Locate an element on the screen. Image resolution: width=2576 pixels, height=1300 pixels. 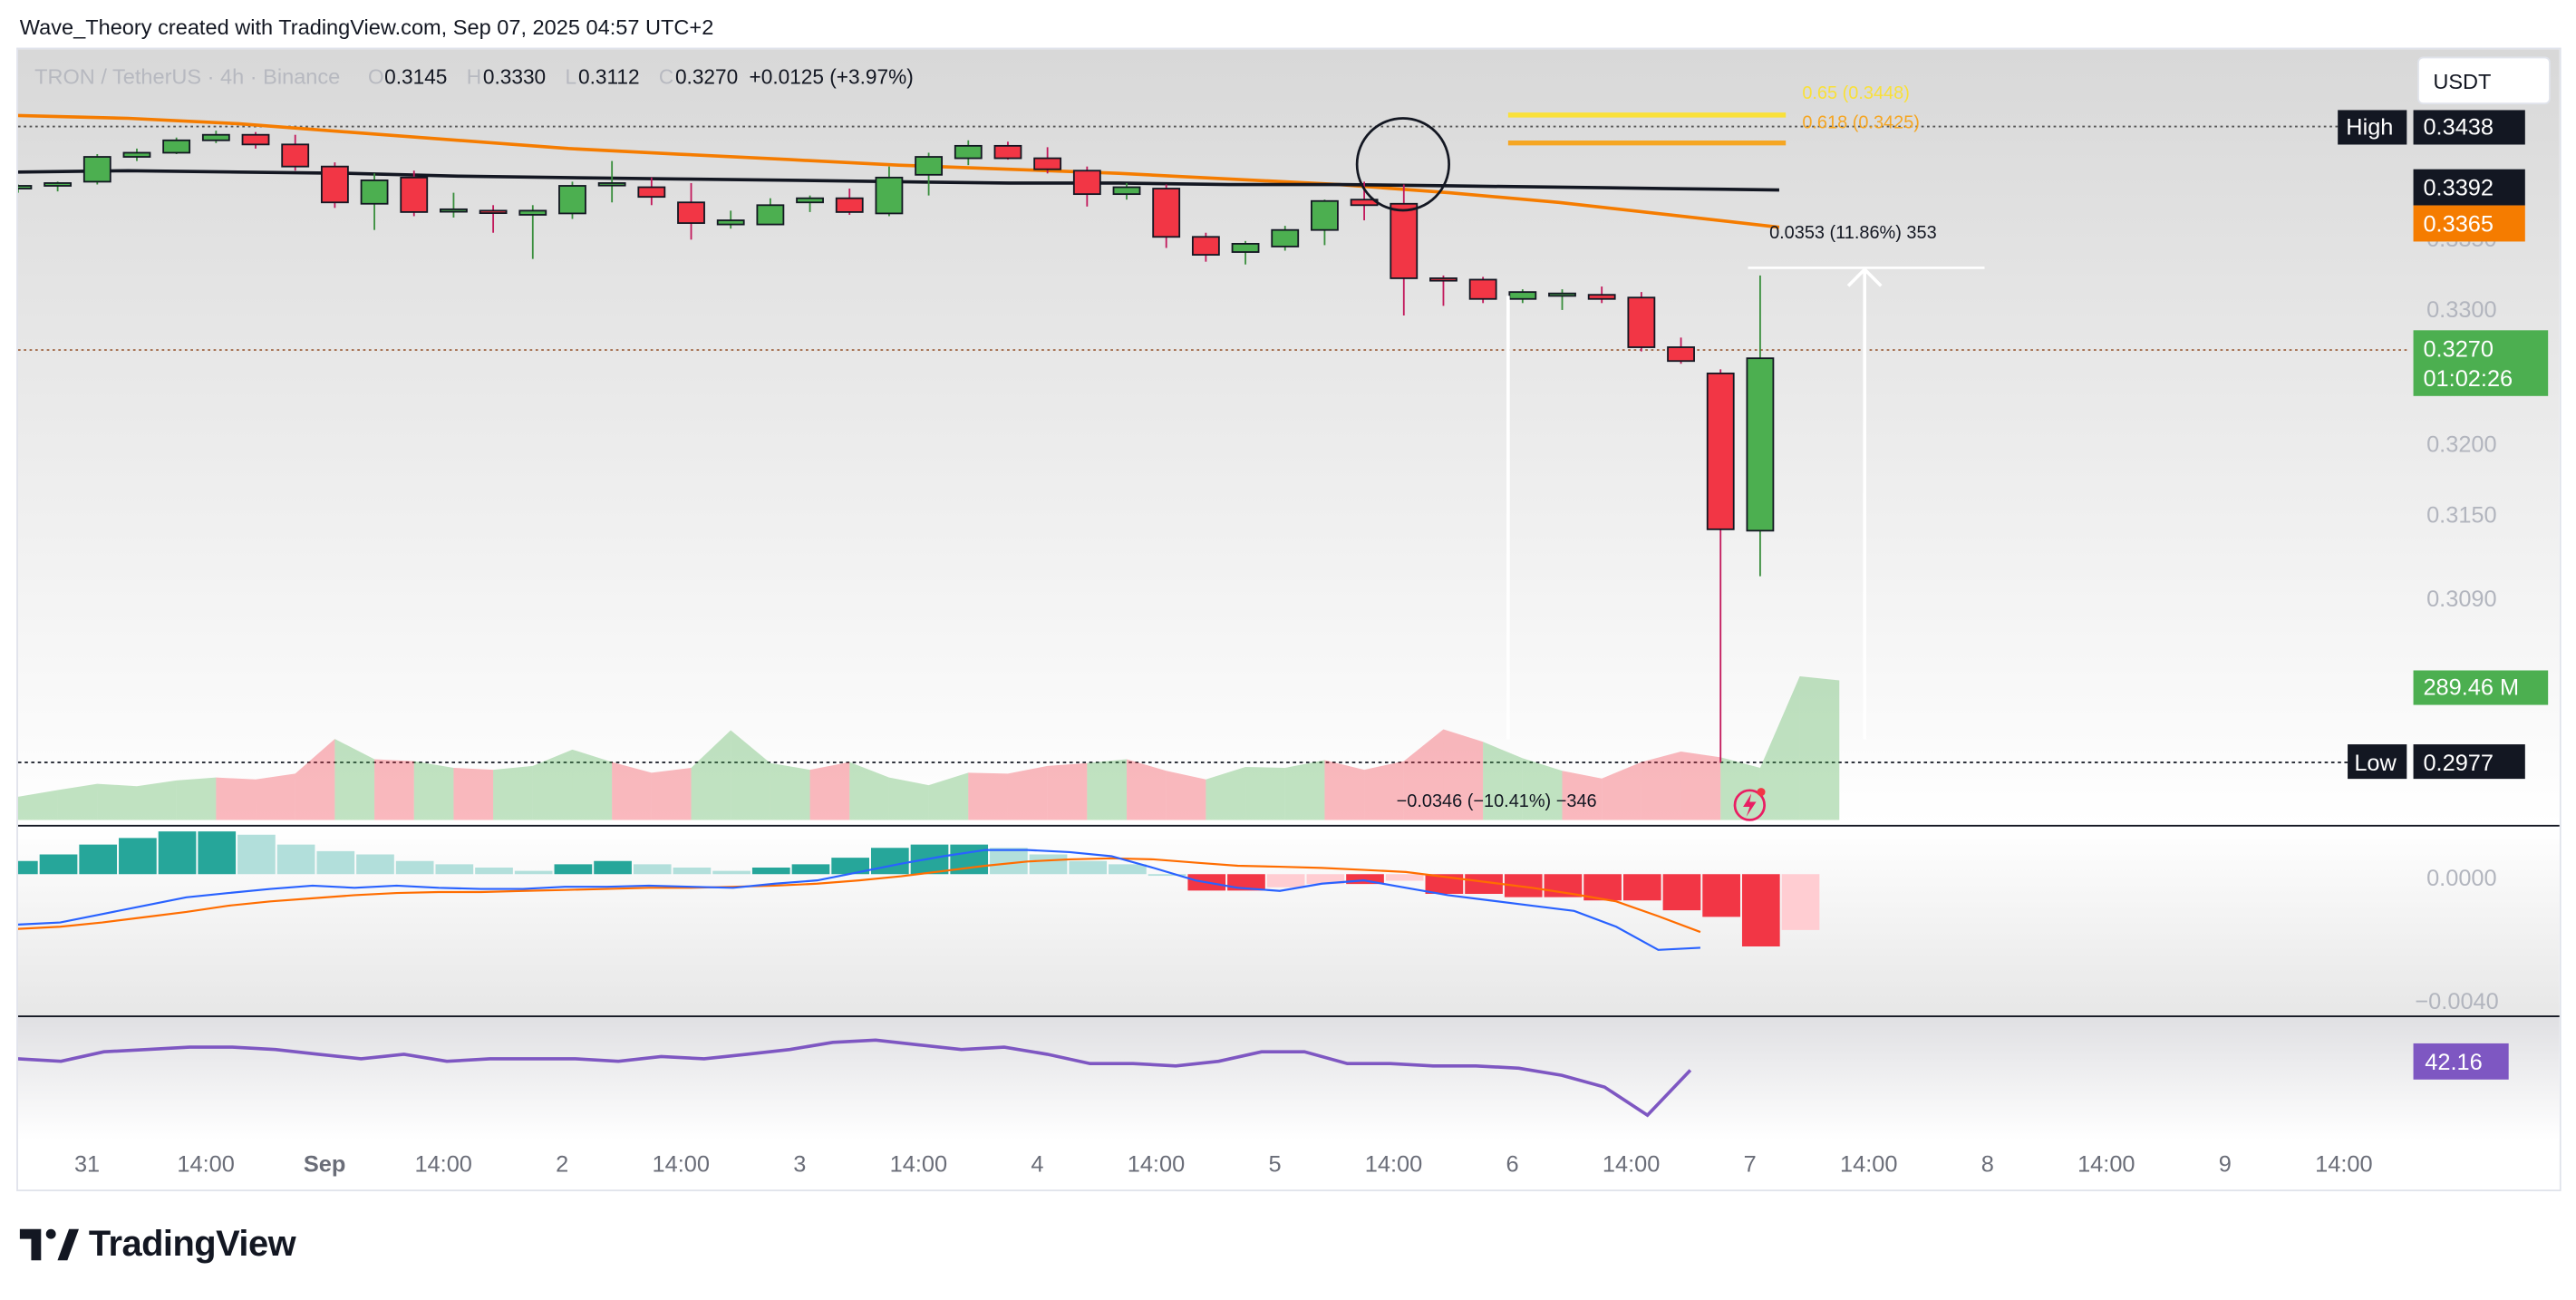
tradingview-logo: TradingView is located at coordinates (157, 1244).